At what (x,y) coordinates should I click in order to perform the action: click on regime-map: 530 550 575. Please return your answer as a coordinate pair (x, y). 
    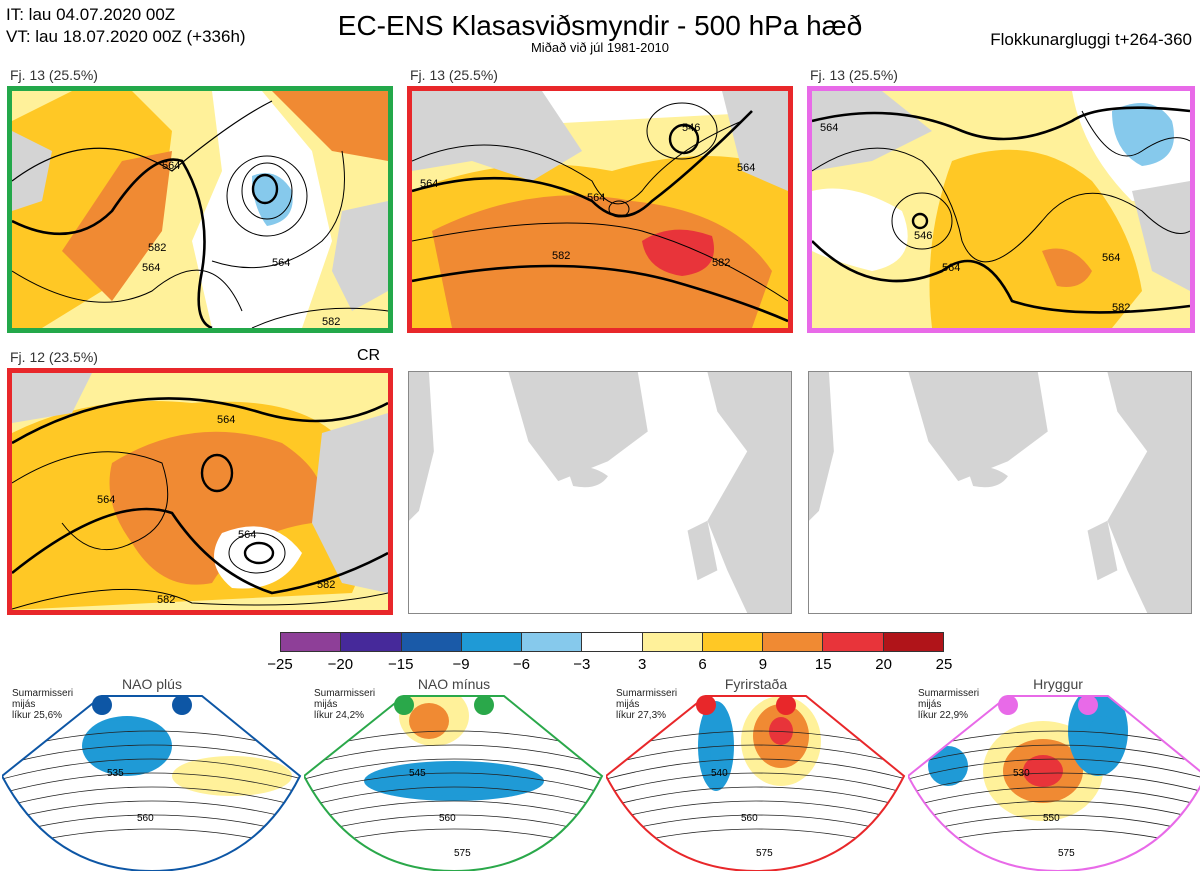
    Looking at the image, I should click on (1054, 783).